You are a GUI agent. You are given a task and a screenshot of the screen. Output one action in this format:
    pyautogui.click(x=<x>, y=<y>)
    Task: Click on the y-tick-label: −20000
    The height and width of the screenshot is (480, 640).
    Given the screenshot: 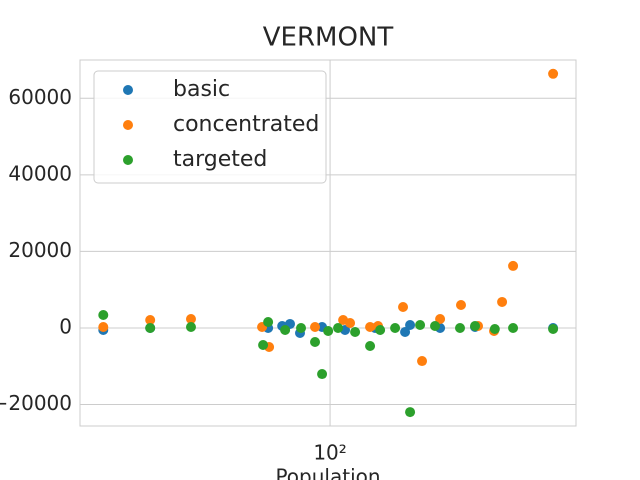 What is the action you would take?
    pyautogui.click(x=36, y=403)
    